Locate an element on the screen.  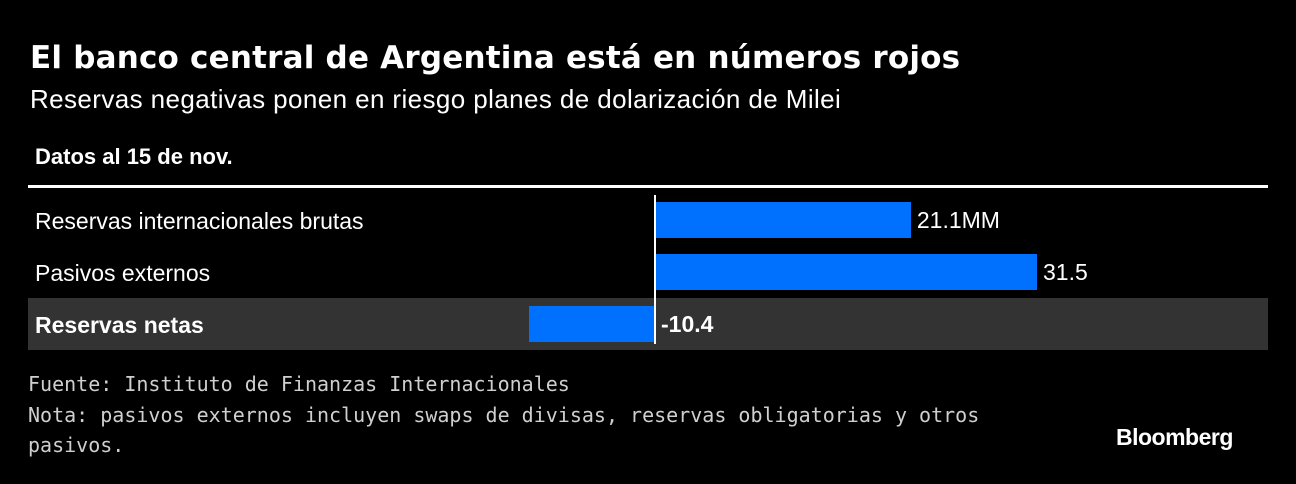
value-label: 21.1MM is located at coordinates (958, 220).